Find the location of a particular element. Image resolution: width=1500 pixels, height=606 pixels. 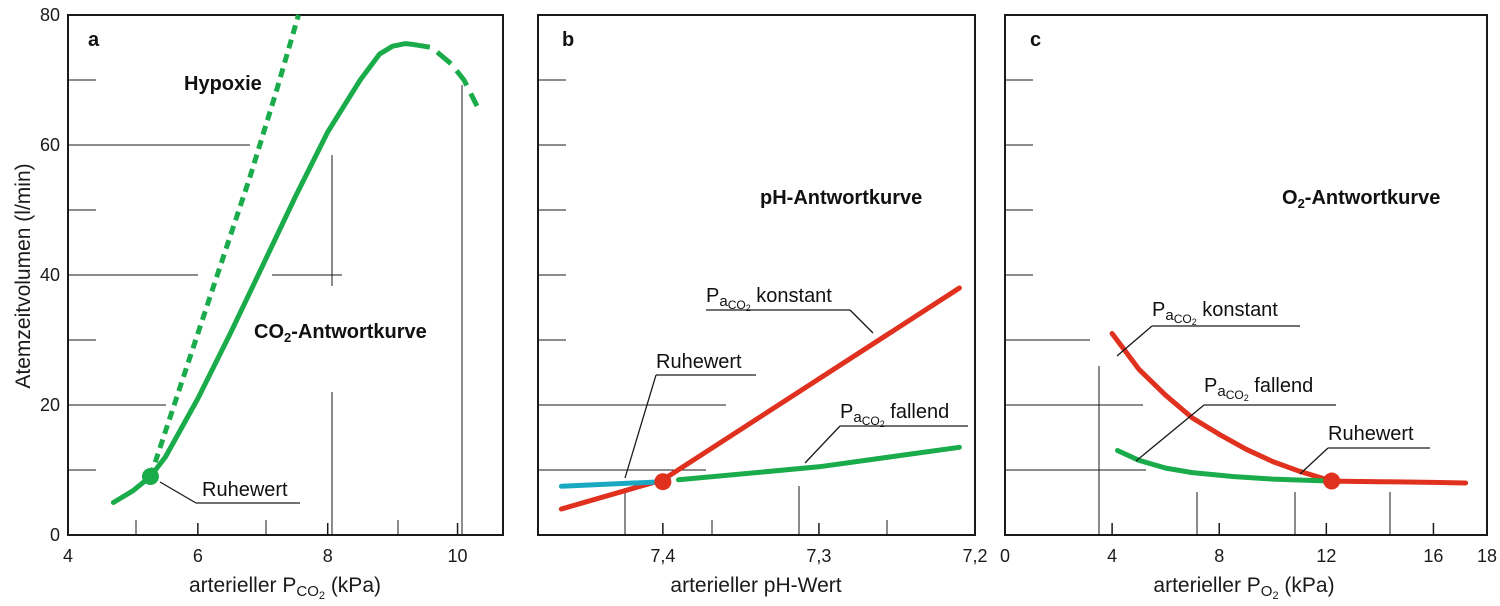

x-tick-label: 18 is located at coordinates (1487, 556).